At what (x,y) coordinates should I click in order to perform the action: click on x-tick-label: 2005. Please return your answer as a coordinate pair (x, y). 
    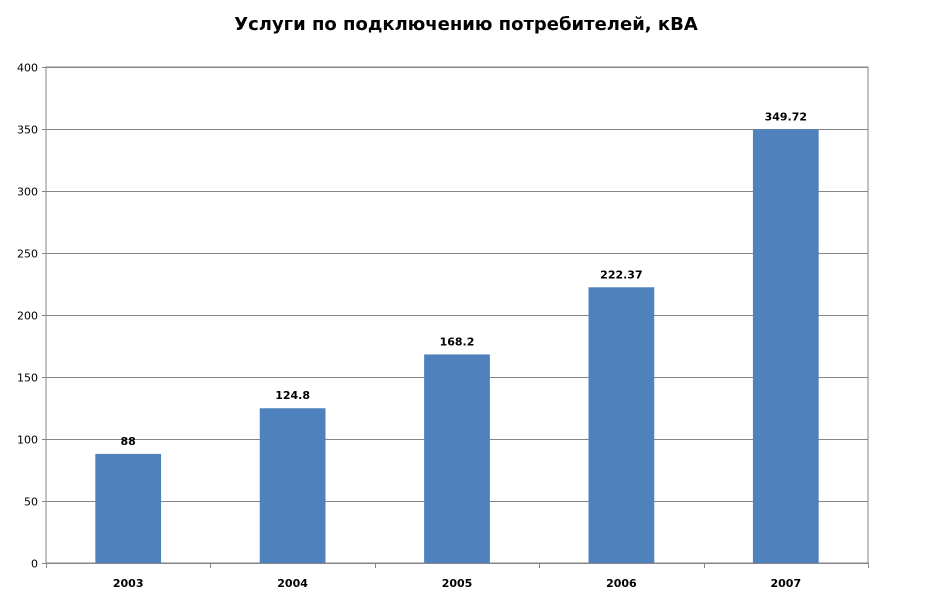
    Looking at the image, I should click on (457, 583).